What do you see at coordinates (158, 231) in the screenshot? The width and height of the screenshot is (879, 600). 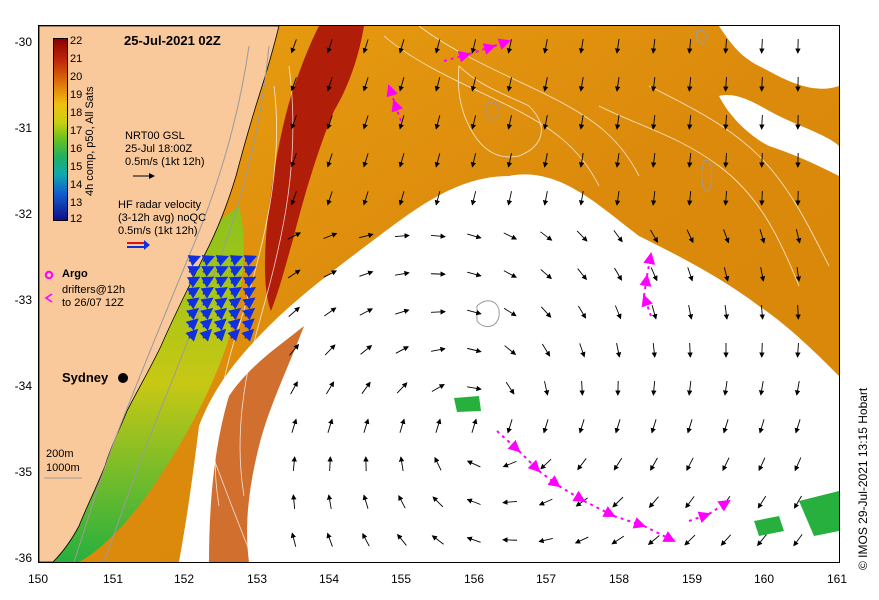 I see `hf-legend-line: 0.5m/s (1kt 12h)` at bounding box center [158, 231].